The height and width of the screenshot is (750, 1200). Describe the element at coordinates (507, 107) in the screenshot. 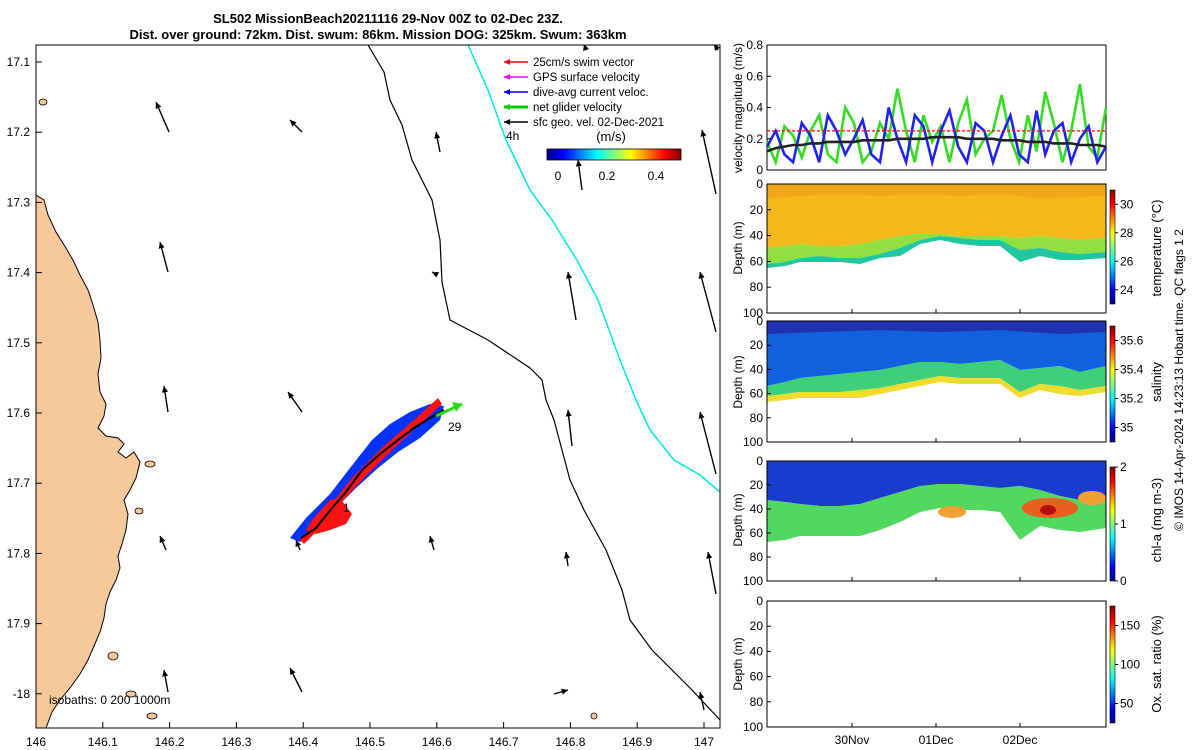

I see `legend-arrowhead` at that location.